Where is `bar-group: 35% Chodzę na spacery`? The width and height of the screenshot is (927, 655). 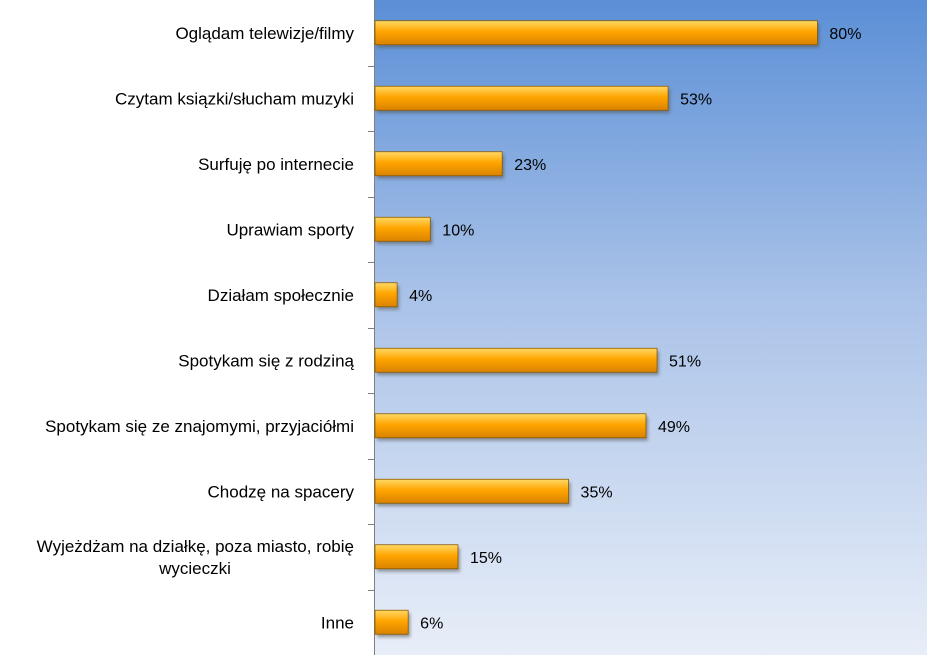 bar-group: 35% Chodzę na spacery is located at coordinates (410, 492).